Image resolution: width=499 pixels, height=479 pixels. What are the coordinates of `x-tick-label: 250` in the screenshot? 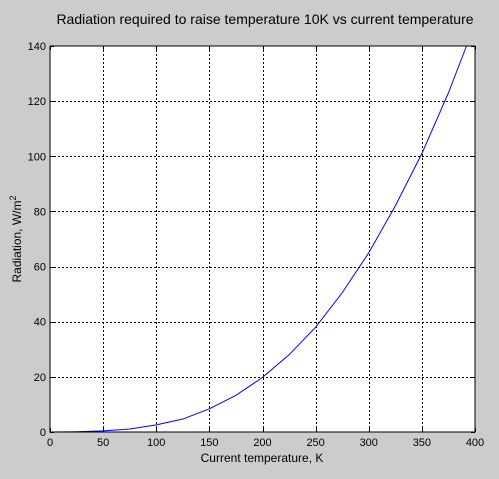 It's located at (315, 443).